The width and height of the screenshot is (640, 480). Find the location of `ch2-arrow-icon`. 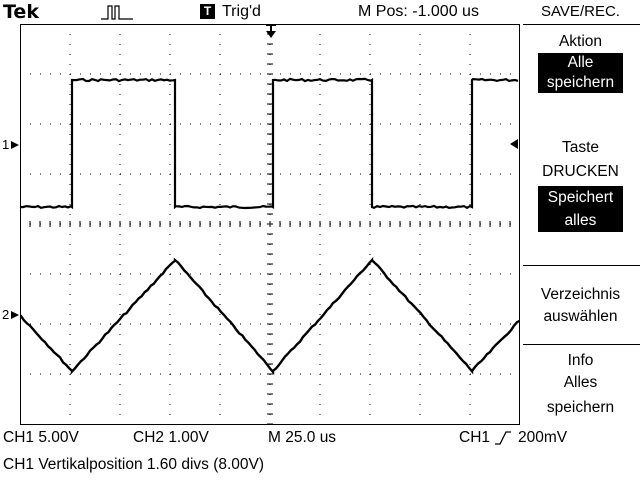

ch2-arrow-icon is located at coordinates (15, 315).